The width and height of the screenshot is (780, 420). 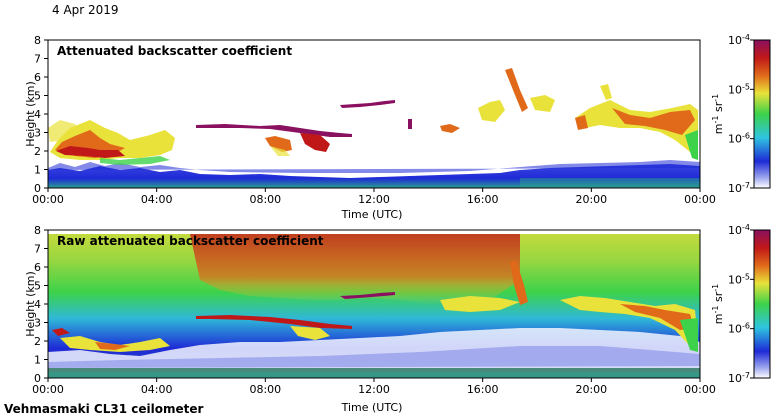 I want to click on cloud-band-noon, so click(x=274, y=130).